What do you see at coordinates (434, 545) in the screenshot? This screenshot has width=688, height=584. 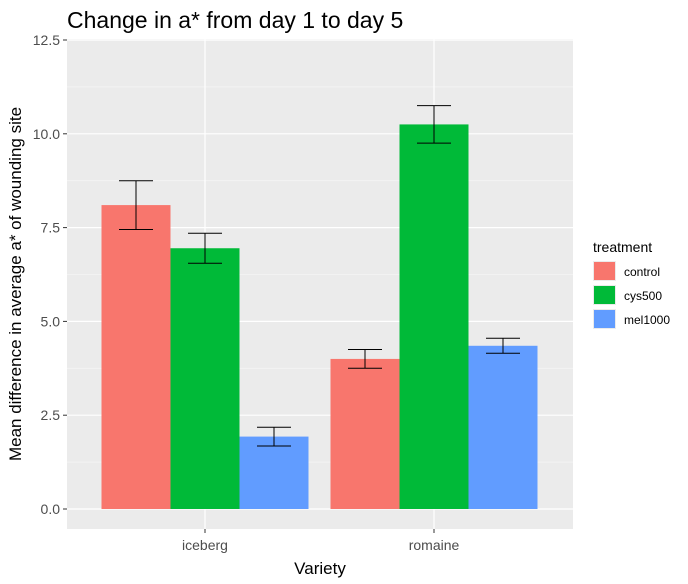 I see `x-axis-tick-label: romaine` at bounding box center [434, 545].